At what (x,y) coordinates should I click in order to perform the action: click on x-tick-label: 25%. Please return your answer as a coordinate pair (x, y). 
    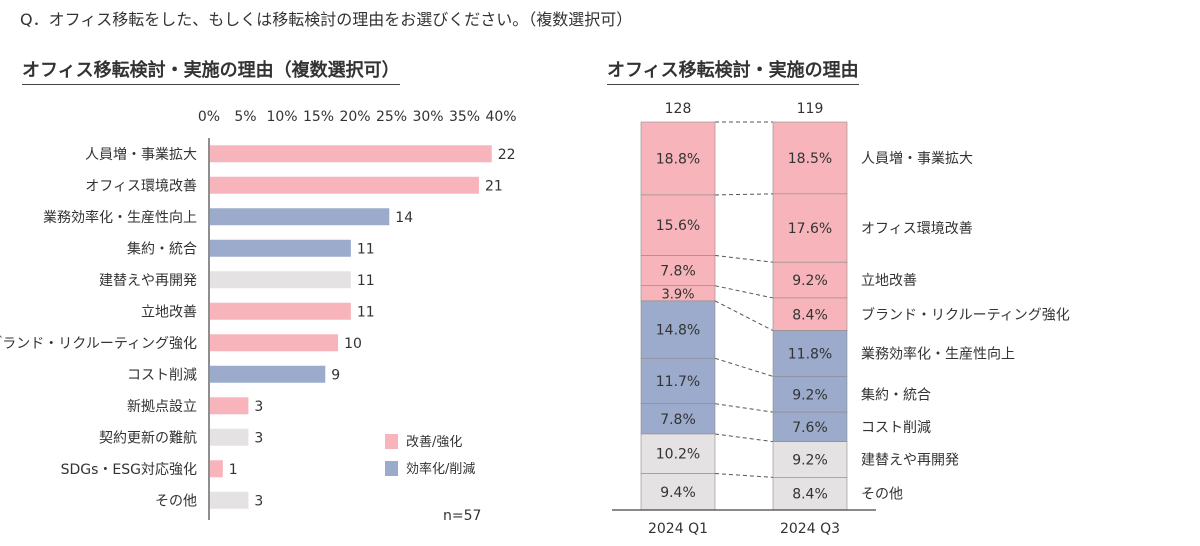
    Looking at the image, I should click on (391, 117).